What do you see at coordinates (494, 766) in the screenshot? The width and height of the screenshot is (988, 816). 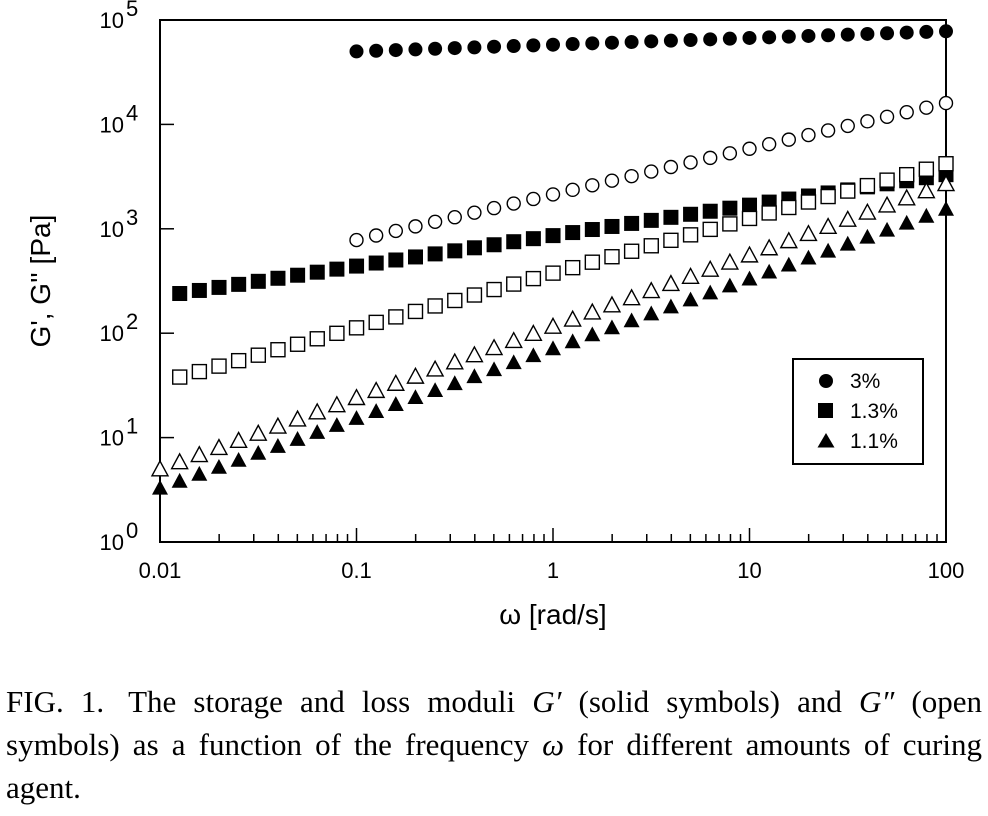 I see `caption-text-4: for different amounts of curing agent.` at bounding box center [494, 766].